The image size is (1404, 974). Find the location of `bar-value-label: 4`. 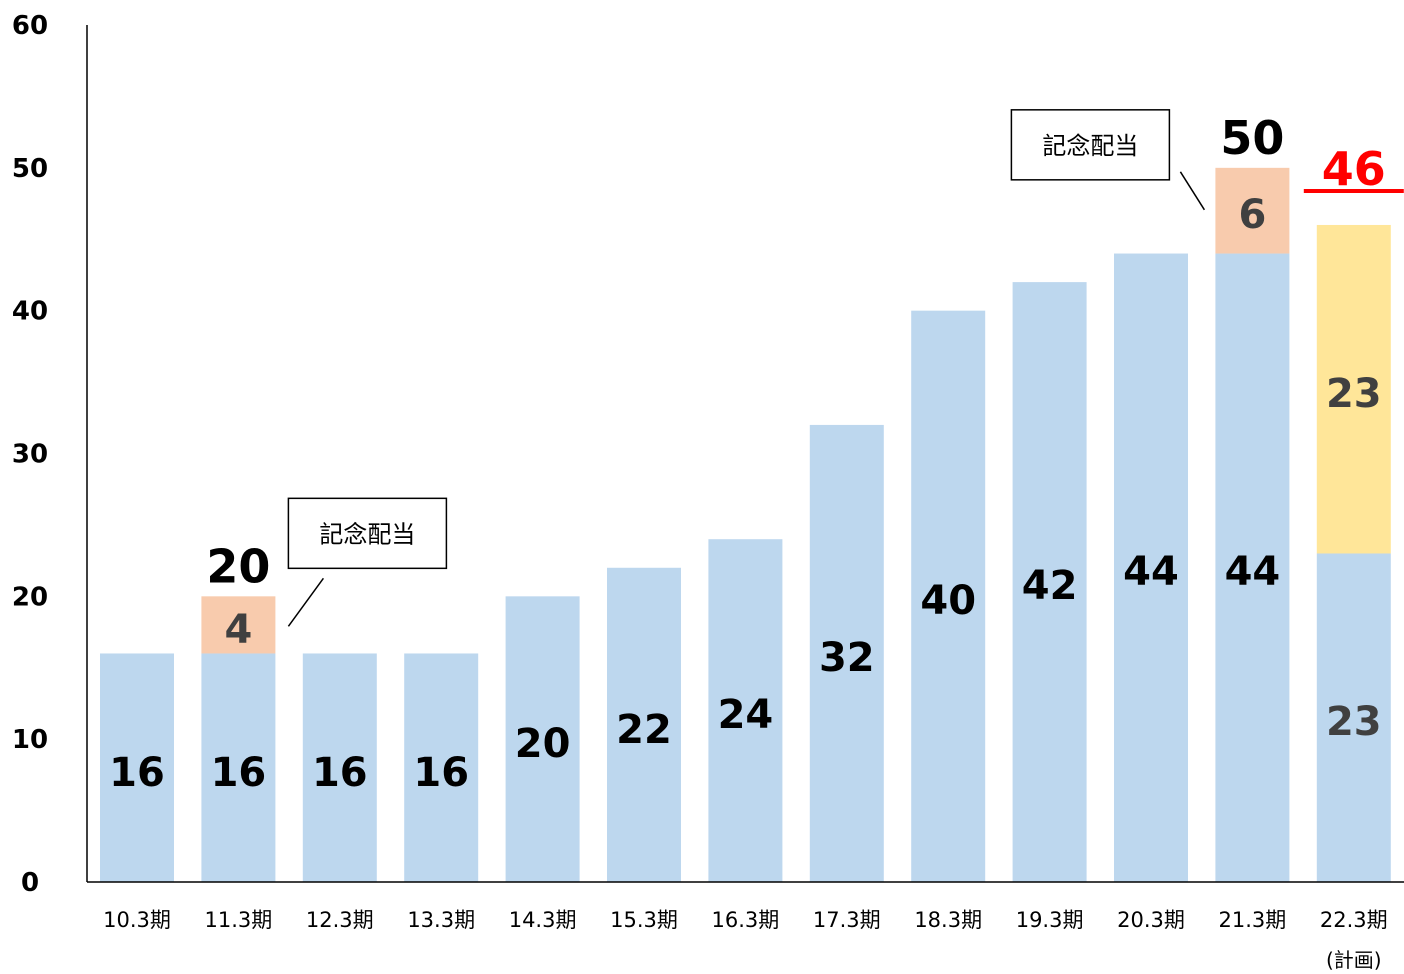

bar-value-label: 4 is located at coordinates (238, 630).